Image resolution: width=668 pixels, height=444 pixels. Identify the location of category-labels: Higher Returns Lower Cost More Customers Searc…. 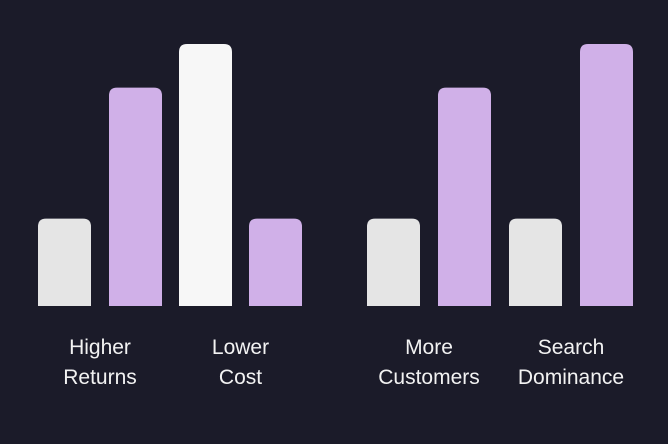
(343, 362).